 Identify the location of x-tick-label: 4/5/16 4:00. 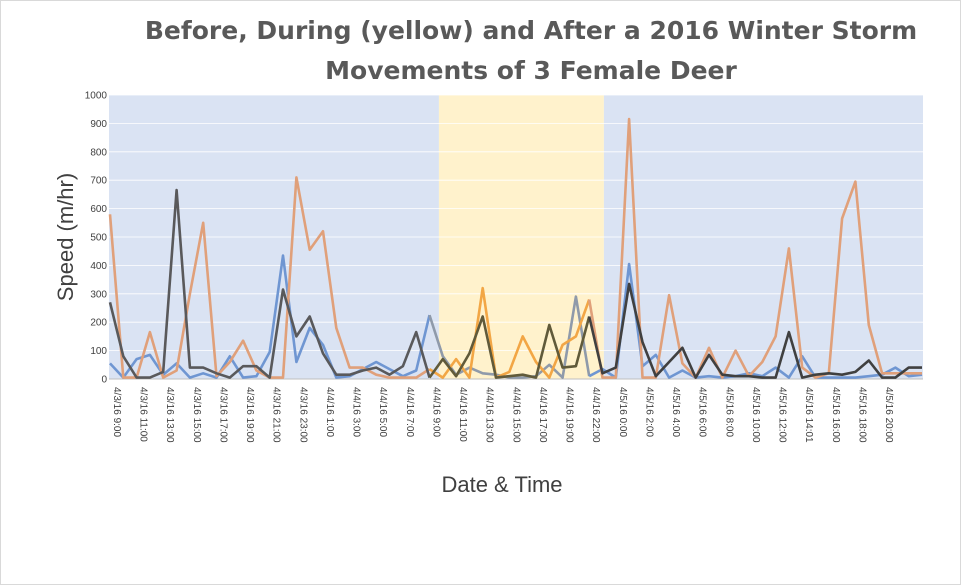
(675, 412).